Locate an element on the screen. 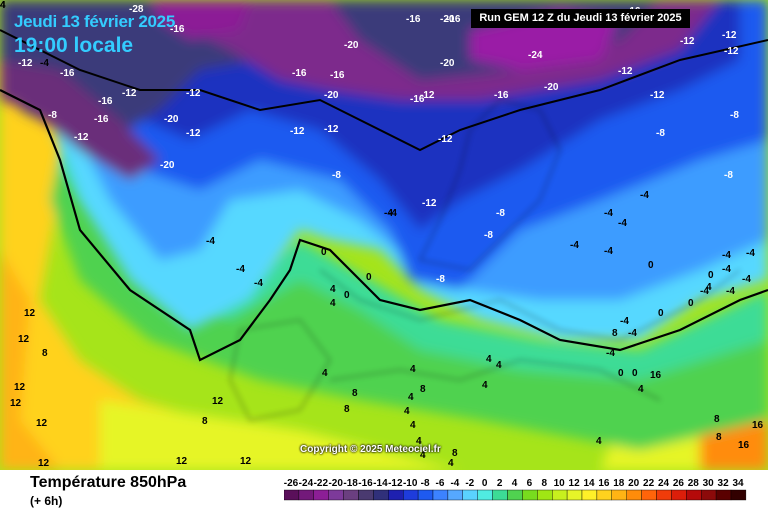  scale-tick-label: -10 is located at coordinates (410, 483).